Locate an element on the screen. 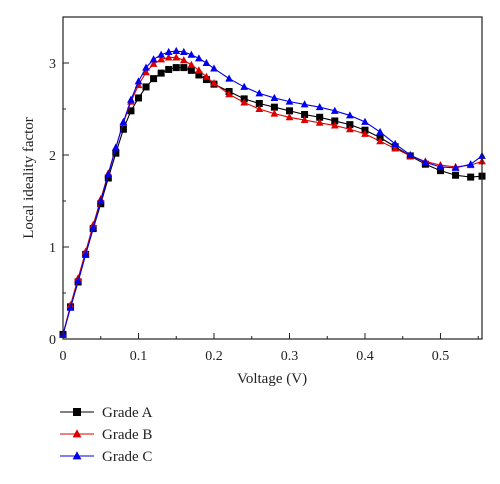 The image size is (500, 484). x-tick-label: 0.1 is located at coordinates (139, 356).